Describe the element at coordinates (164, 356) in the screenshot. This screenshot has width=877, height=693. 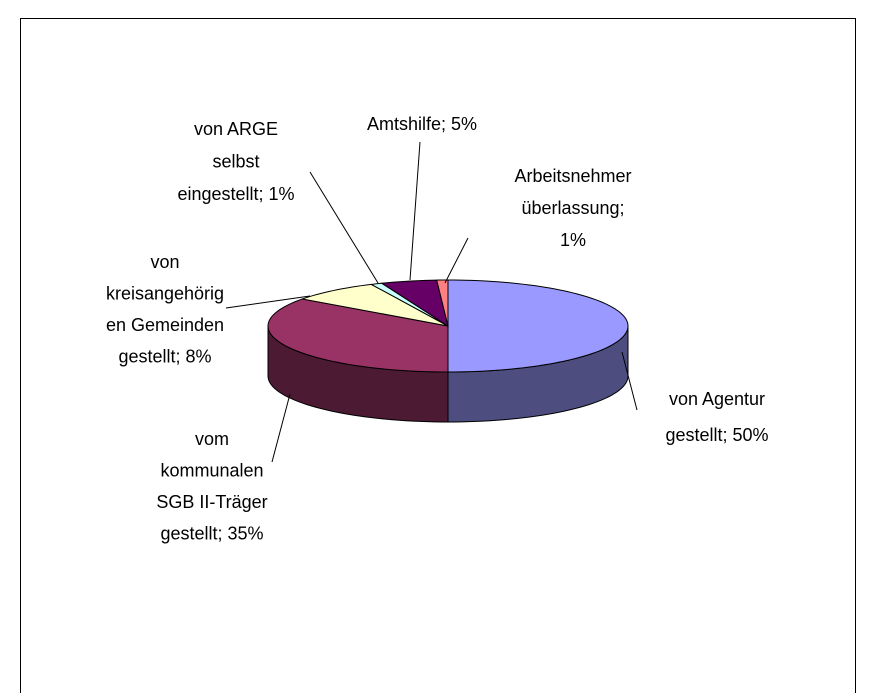
I see `data-label: gestellt; 8%` at that location.